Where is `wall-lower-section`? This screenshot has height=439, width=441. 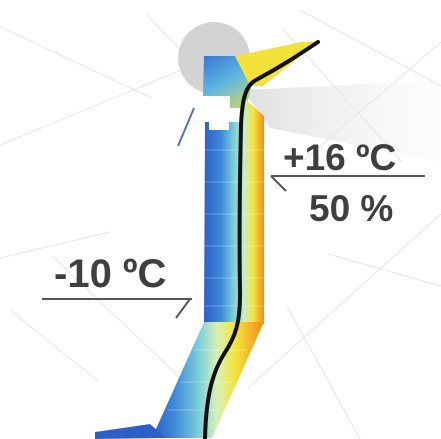 wall-lower-section is located at coordinates (208, 380).